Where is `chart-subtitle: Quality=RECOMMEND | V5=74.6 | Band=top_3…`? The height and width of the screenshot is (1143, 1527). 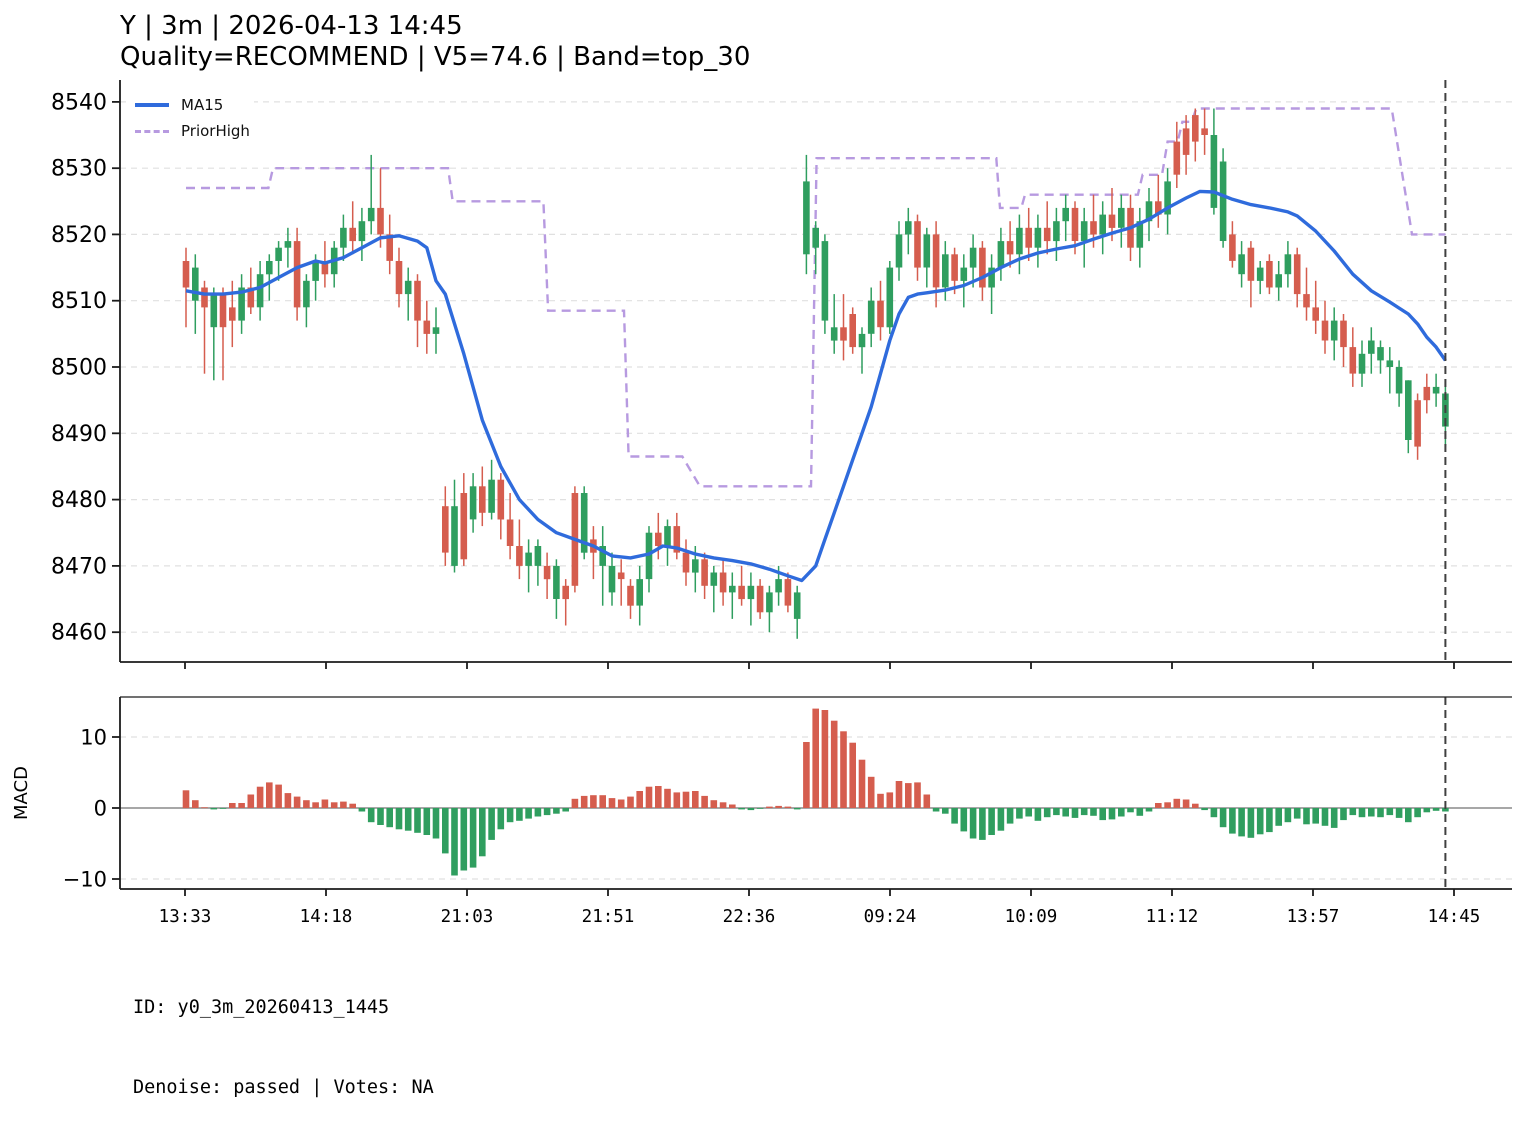
chart-subtitle: Quality=RECOMMEND | V5=74.6 | Band=top_3… is located at coordinates (435, 57).